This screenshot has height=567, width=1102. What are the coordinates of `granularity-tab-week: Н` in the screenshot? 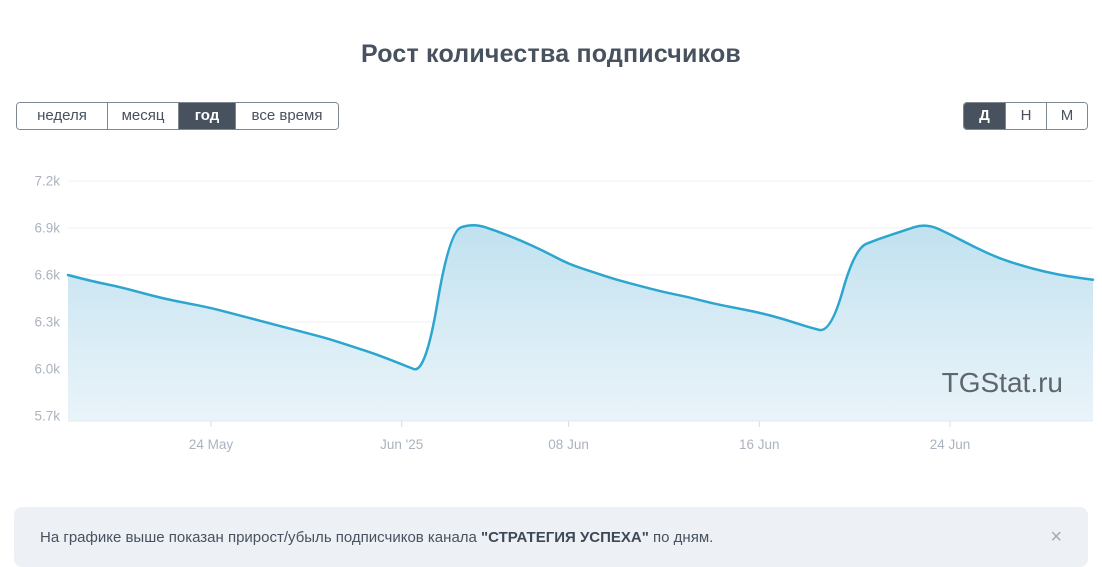 It's located at (1025, 116).